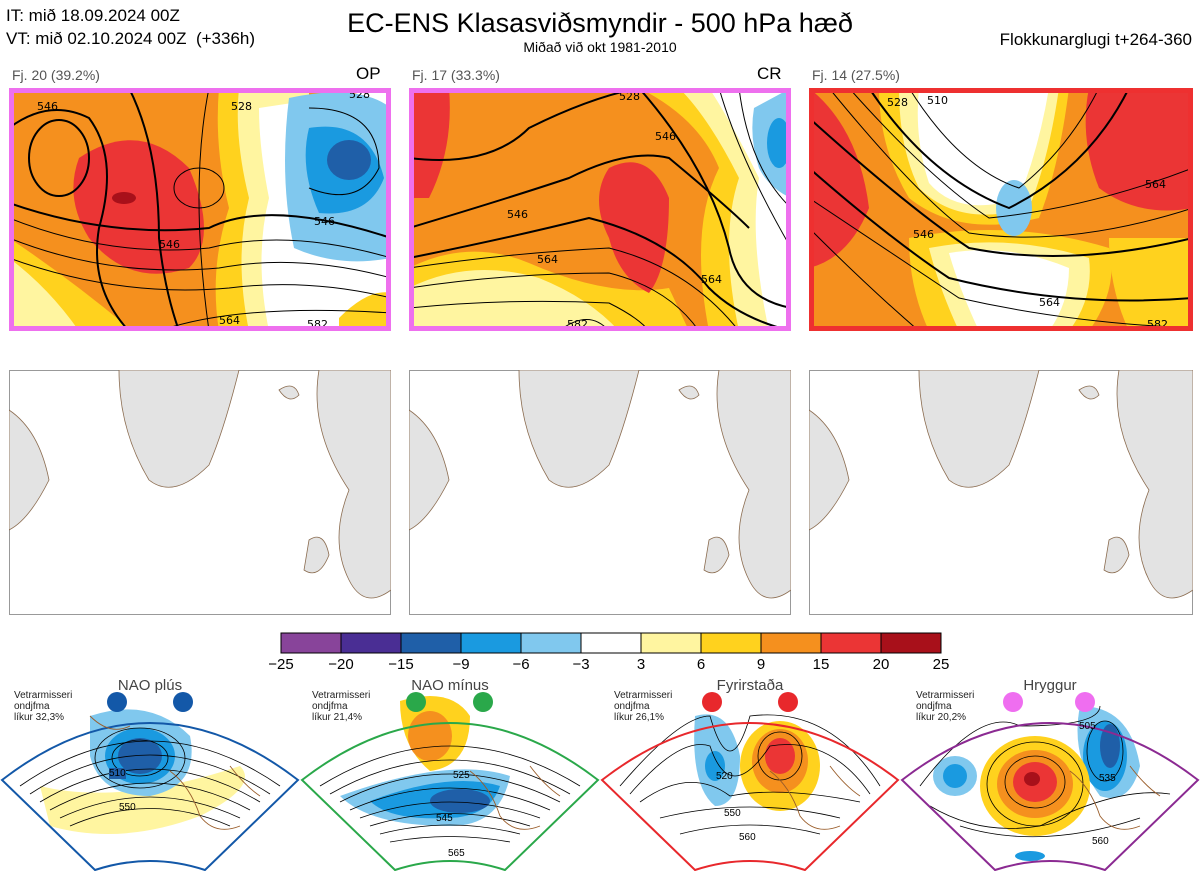  I want to click on regime-4-marker-a, so click(1013, 702).